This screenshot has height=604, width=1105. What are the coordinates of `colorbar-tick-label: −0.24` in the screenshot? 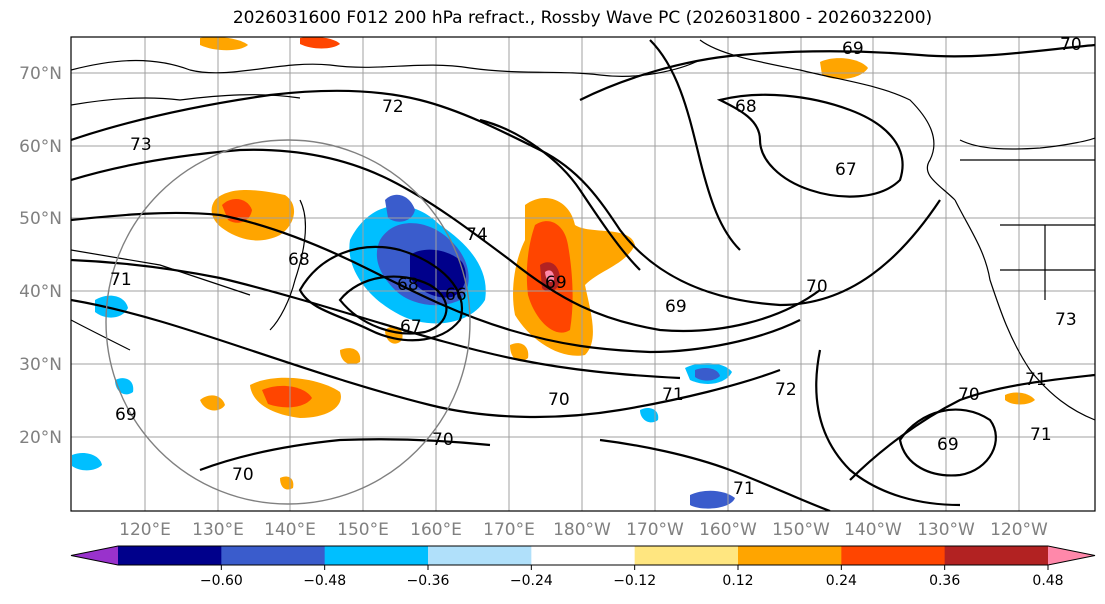 It's located at (531, 581).